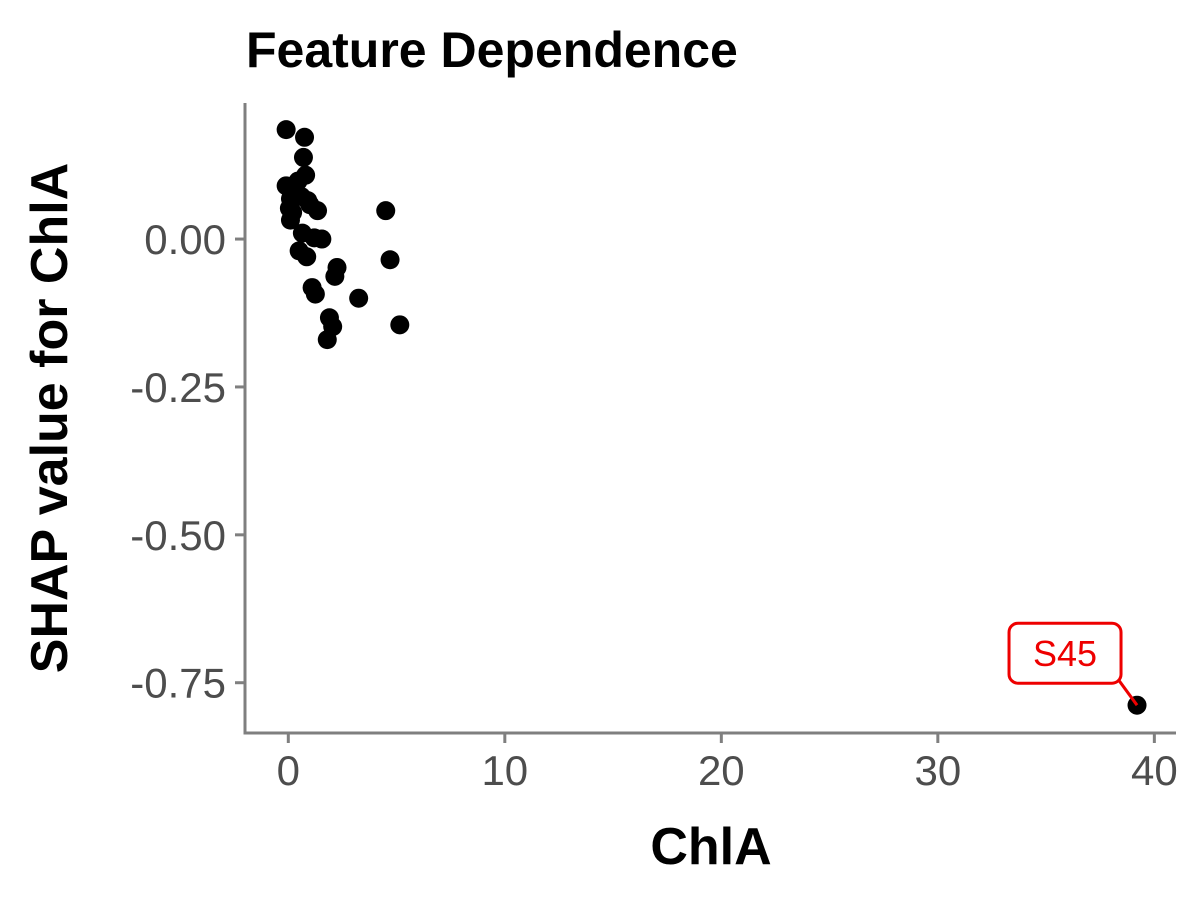 This screenshot has width=1200, height=900. What do you see at coordinates (288, 770) in the screenshot?
I see `x-tick-label: 0` at bounding box center [288, 770].